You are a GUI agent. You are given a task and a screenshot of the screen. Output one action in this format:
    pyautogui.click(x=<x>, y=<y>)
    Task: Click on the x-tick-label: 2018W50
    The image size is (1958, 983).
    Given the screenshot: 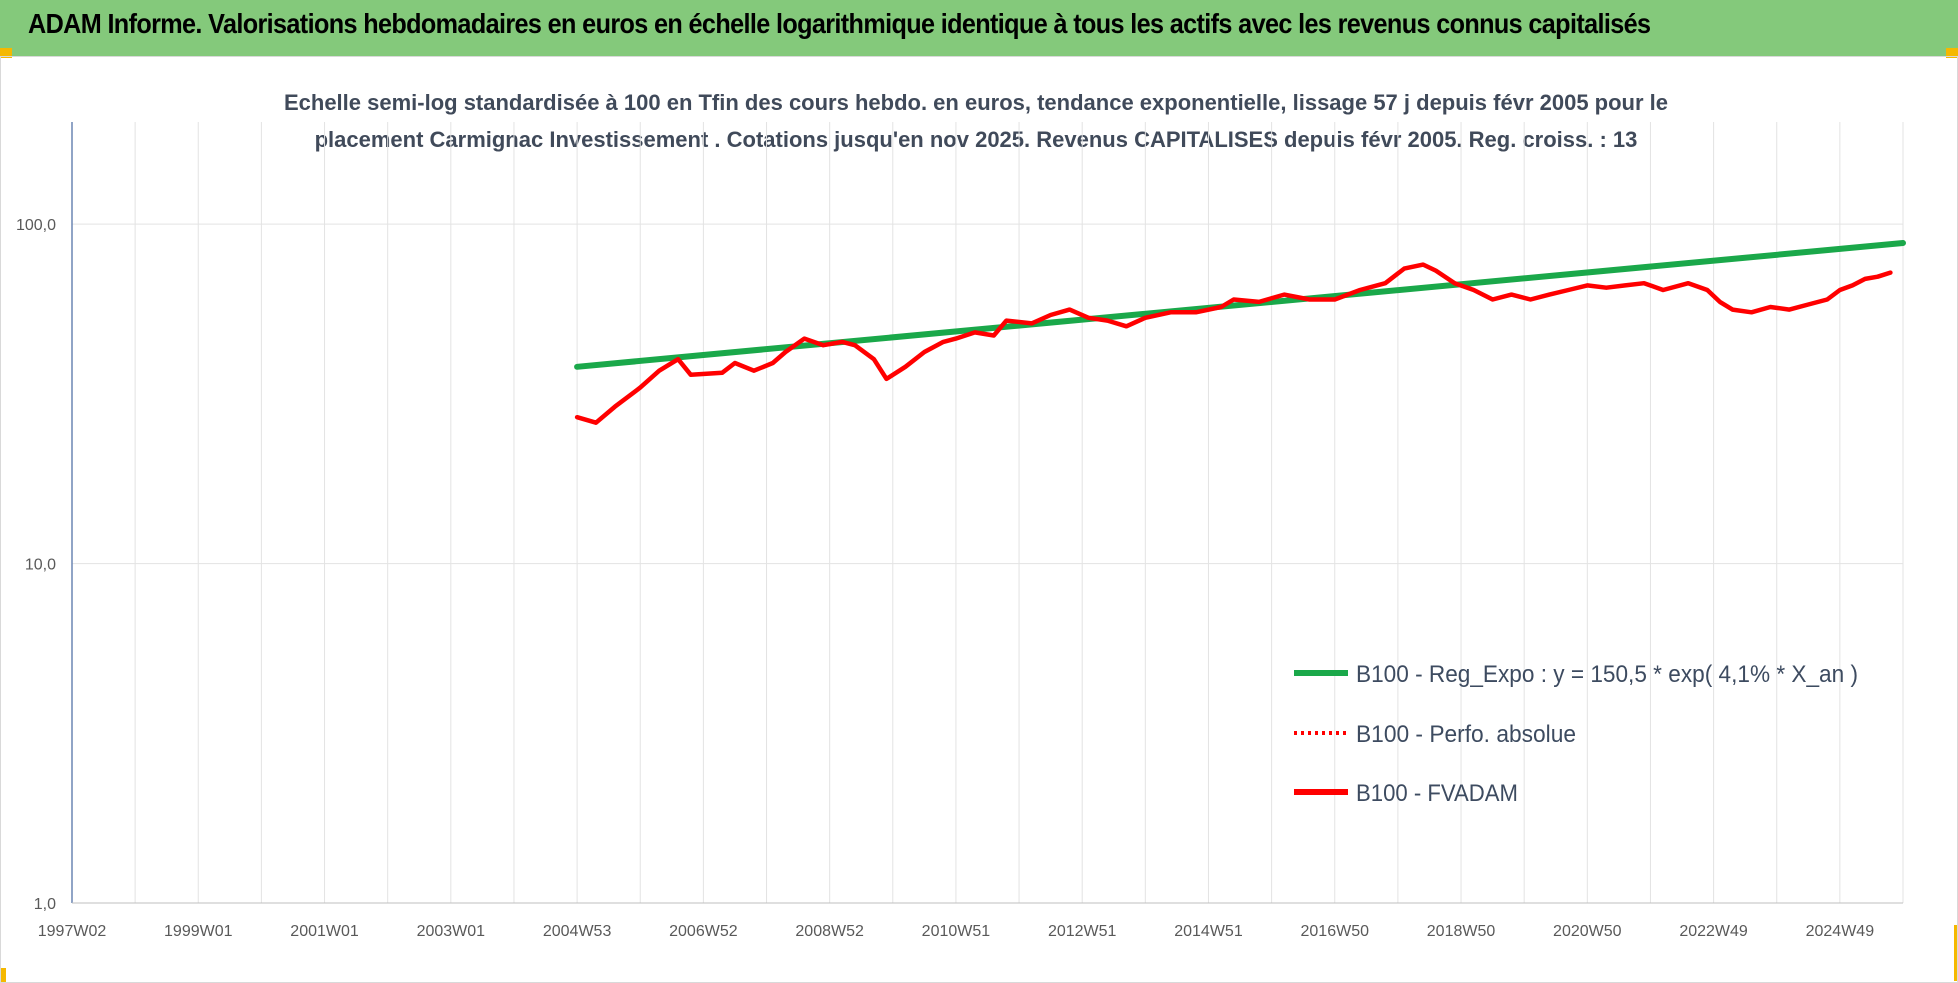 What is the action you would take?
    pyautogui.click(x=1461, y=931)
    